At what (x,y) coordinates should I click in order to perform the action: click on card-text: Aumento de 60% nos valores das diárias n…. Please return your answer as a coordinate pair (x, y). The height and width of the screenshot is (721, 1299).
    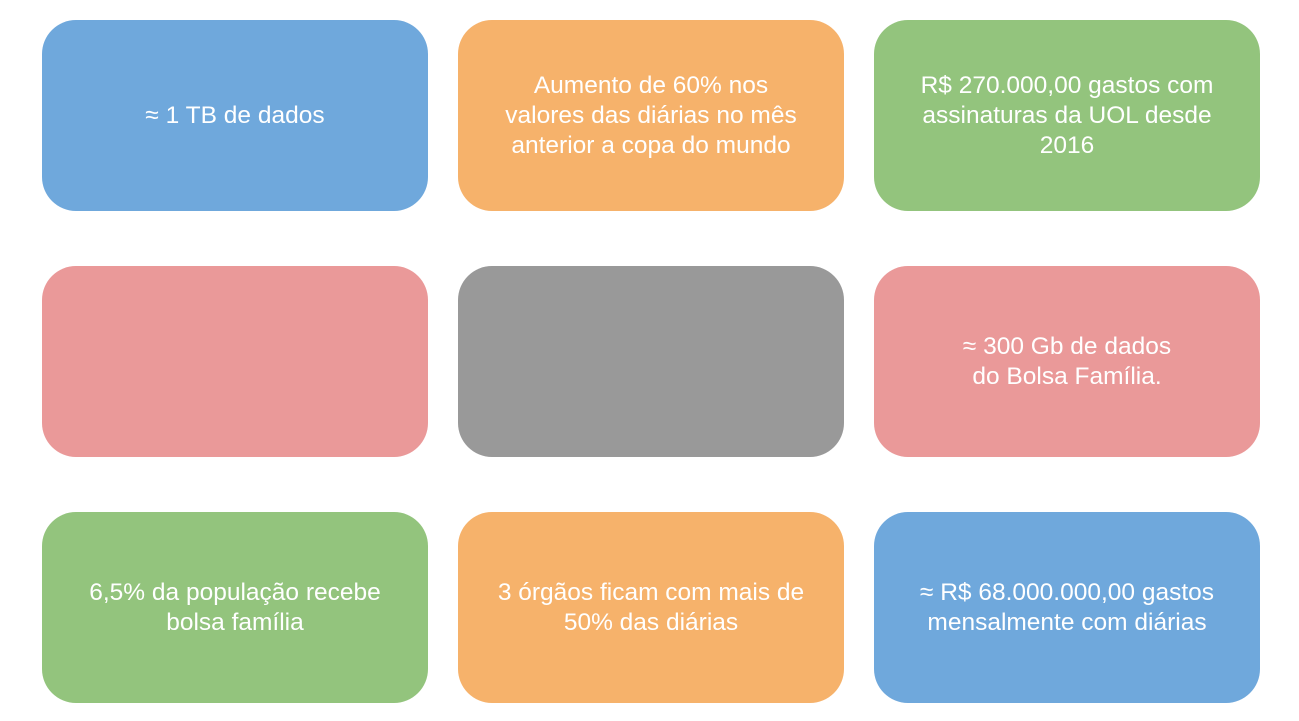
    Looking at the image, I should click on (651, 115).